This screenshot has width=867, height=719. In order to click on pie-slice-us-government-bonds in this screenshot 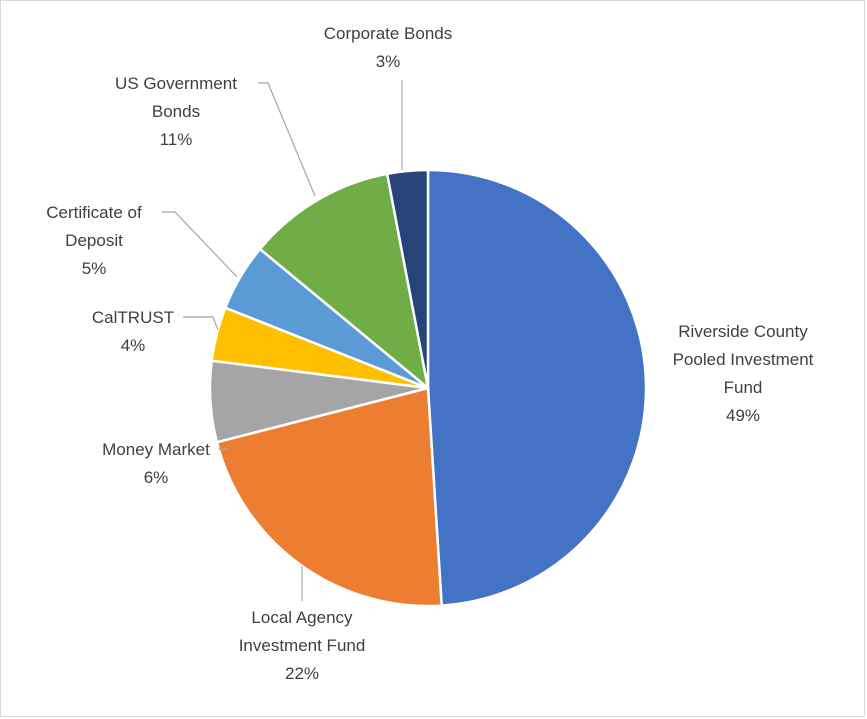, I will do `click(344, 282)`.